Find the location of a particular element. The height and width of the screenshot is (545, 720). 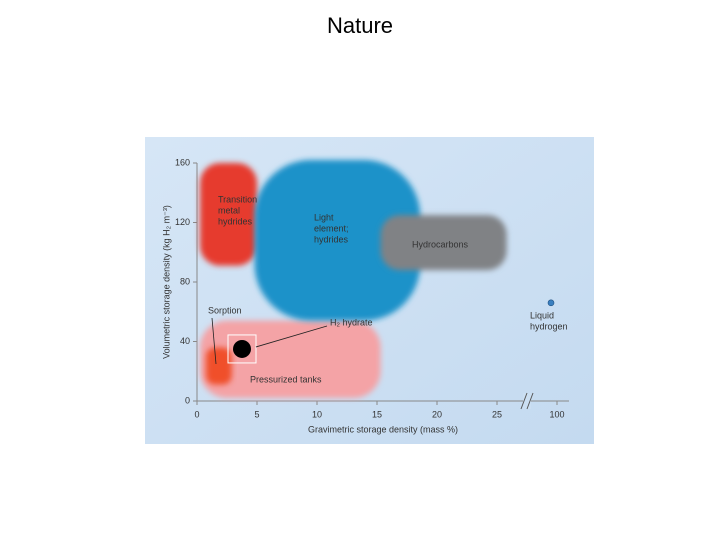

region-label: Transition is located at coordinates (237, 199).